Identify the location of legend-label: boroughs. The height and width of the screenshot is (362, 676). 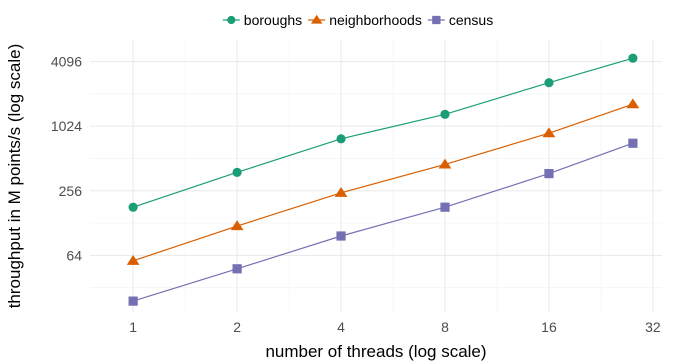
(273, 20).